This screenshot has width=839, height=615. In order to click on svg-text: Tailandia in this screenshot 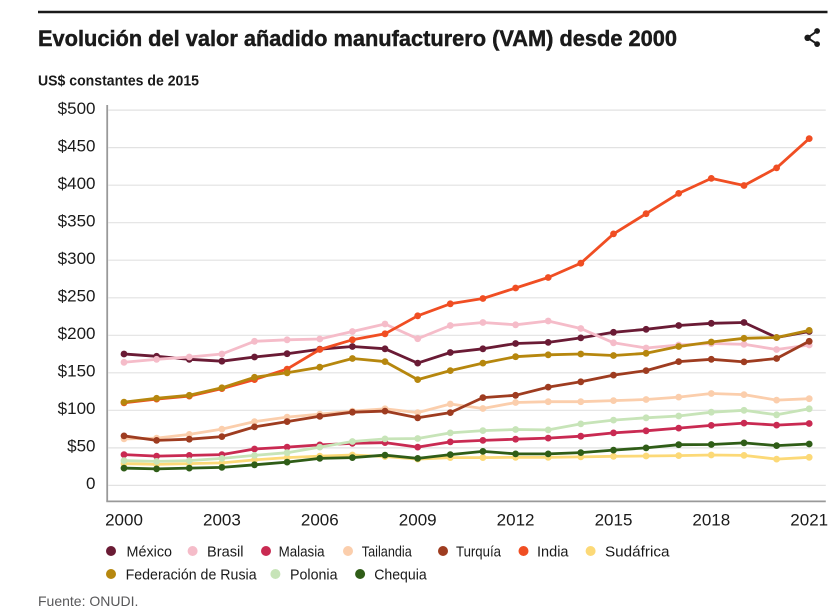, I will do `click(387, 551)`.